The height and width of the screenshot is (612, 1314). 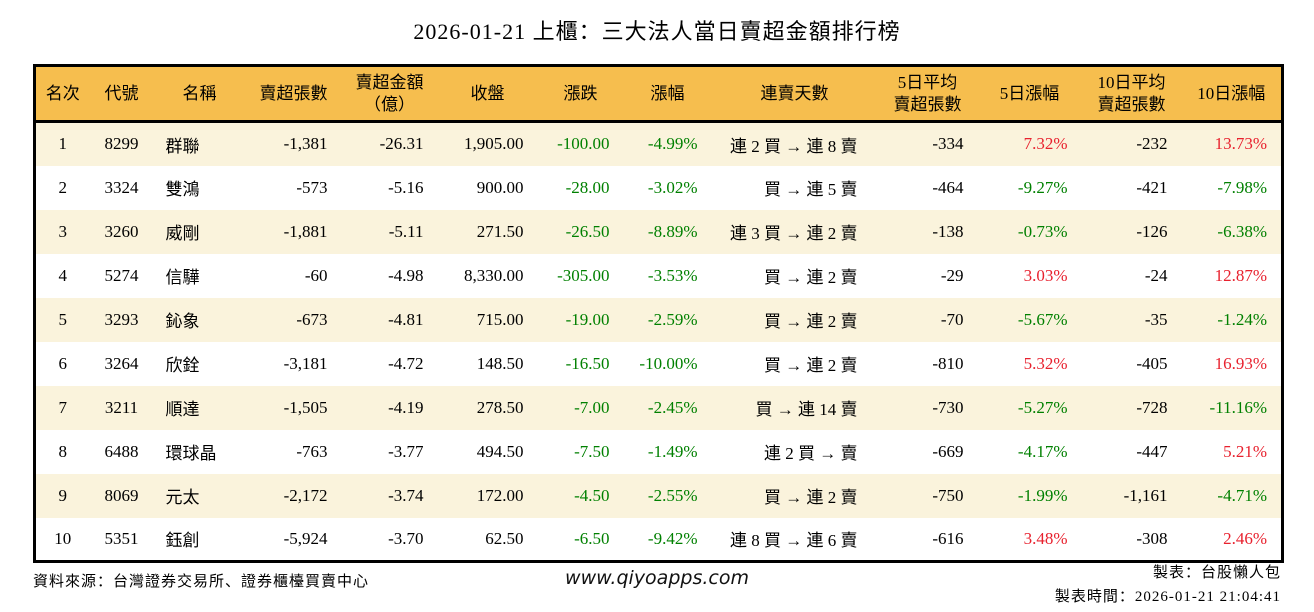 I want to click on cell-change_pct: -2.59%, so click(x=672, y=319).